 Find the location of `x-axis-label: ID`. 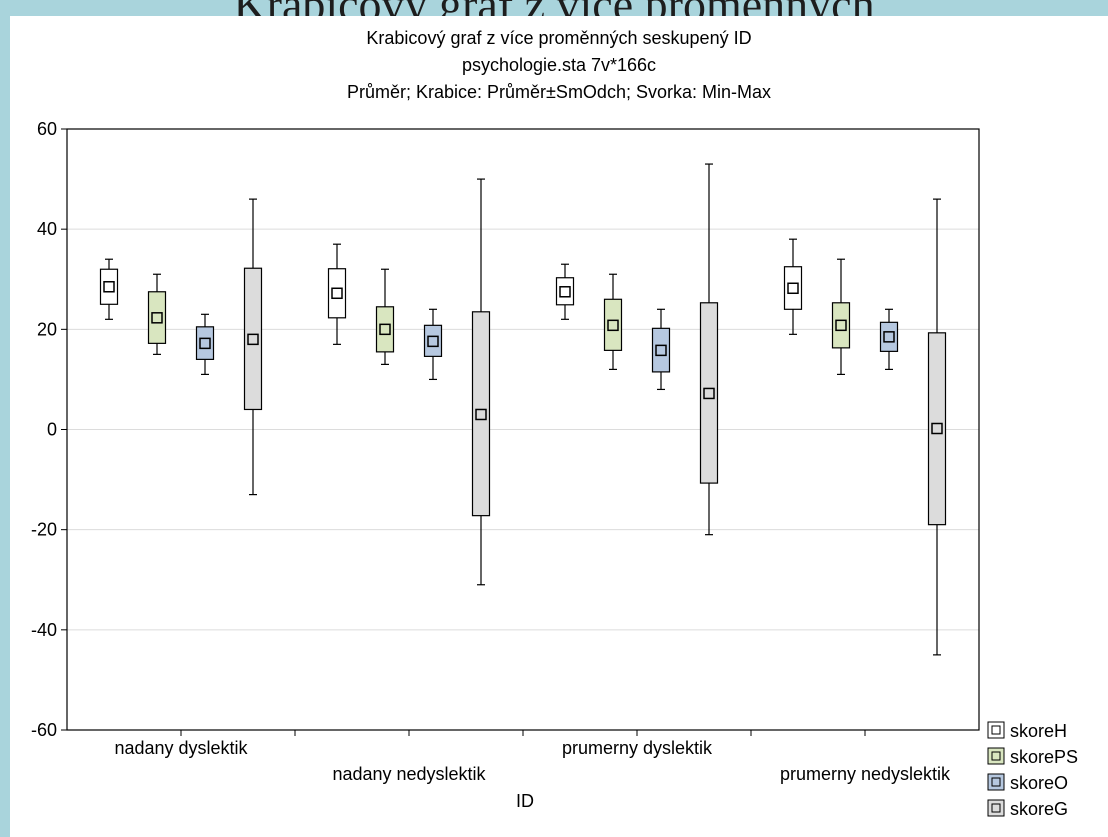

x-axis-label: ID is located at coordinates (525, 801).